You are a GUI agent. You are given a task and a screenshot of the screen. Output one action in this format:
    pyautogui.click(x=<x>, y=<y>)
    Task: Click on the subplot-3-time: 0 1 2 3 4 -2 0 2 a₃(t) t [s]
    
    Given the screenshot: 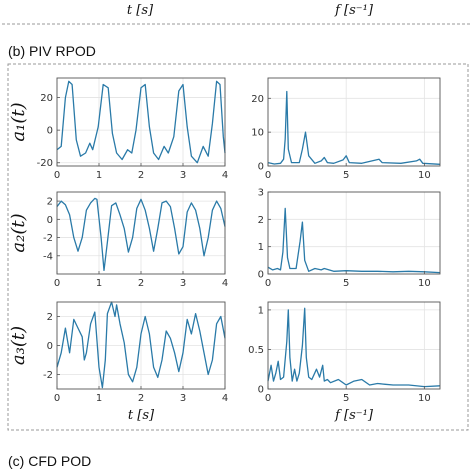 What is the action you would take?
    pyautogui.click(x=118, y=362)
    